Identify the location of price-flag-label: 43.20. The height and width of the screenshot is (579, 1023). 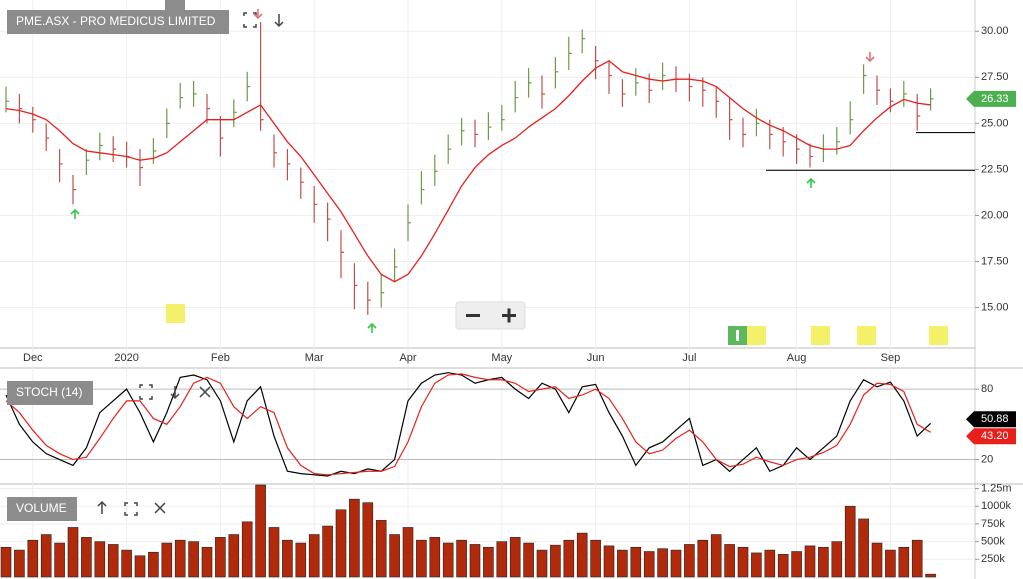
(995, 436).